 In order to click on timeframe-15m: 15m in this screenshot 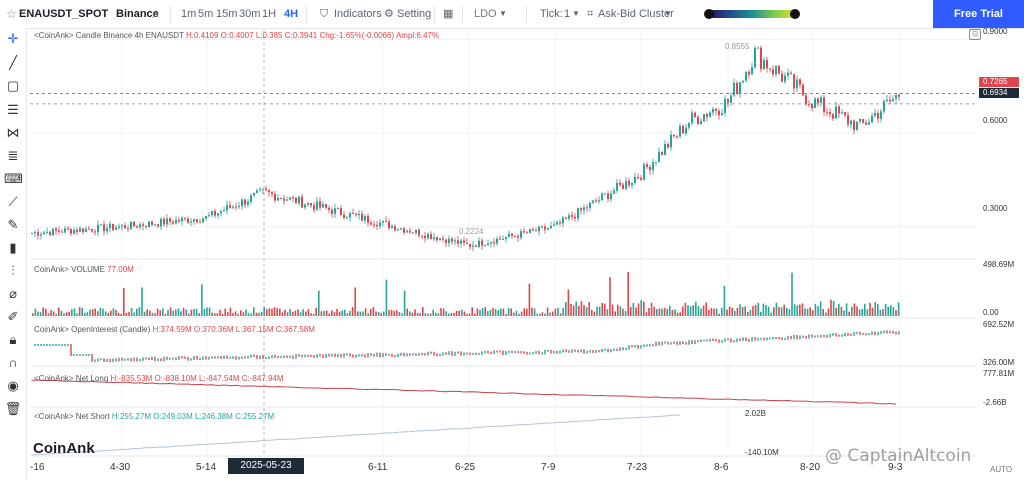, I will do `click(227, 14)`.